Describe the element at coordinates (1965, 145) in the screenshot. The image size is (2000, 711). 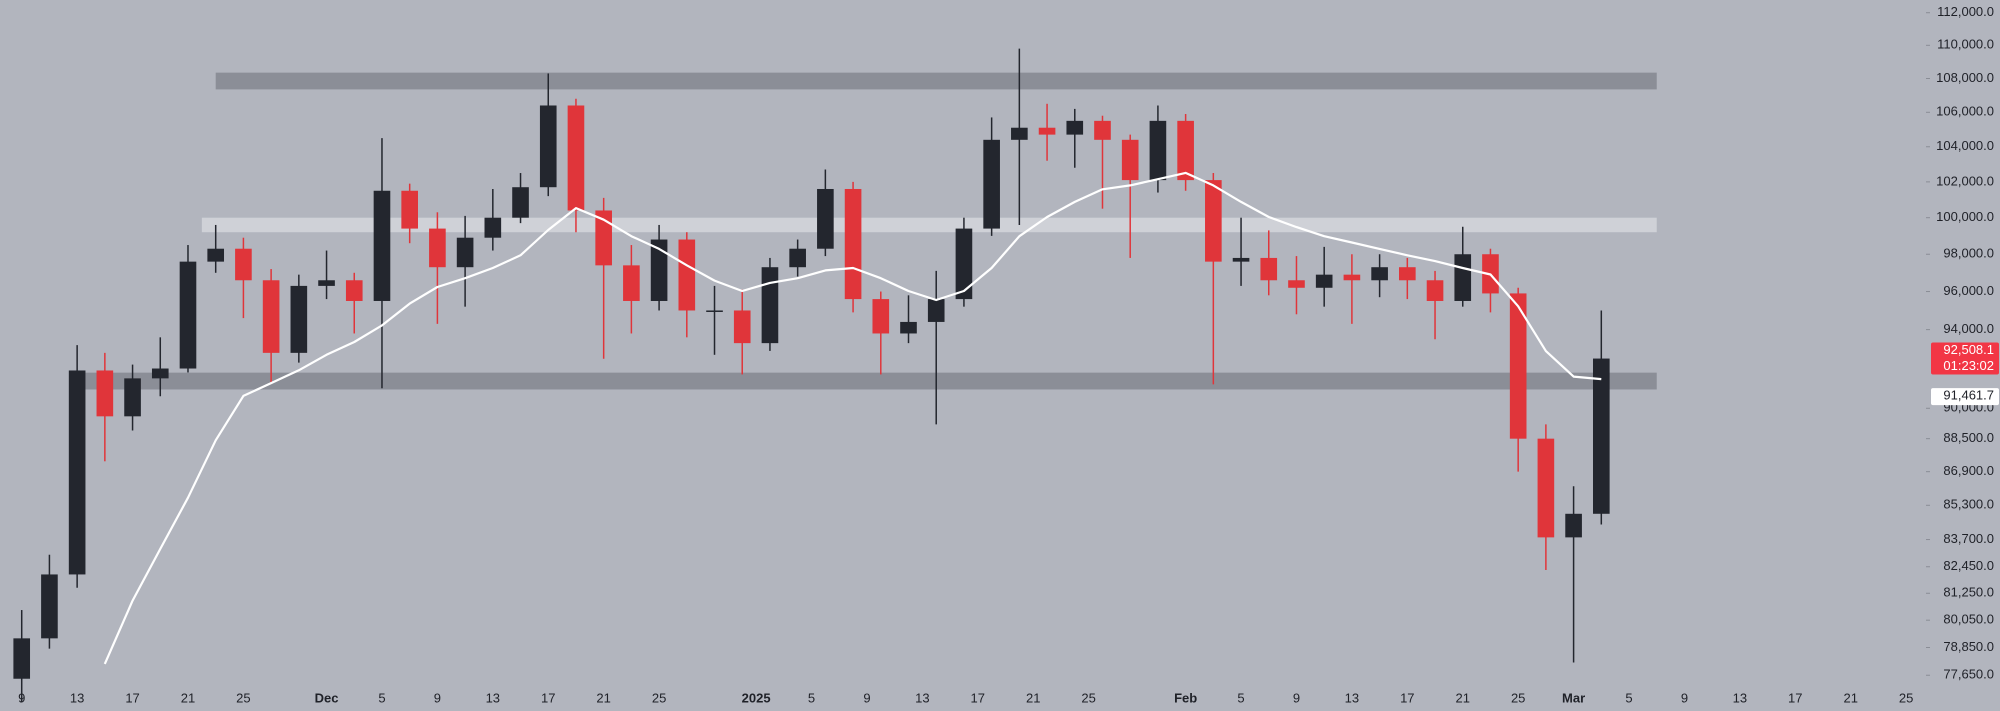
I see `y-tick-label: 104,000.0` at that location.